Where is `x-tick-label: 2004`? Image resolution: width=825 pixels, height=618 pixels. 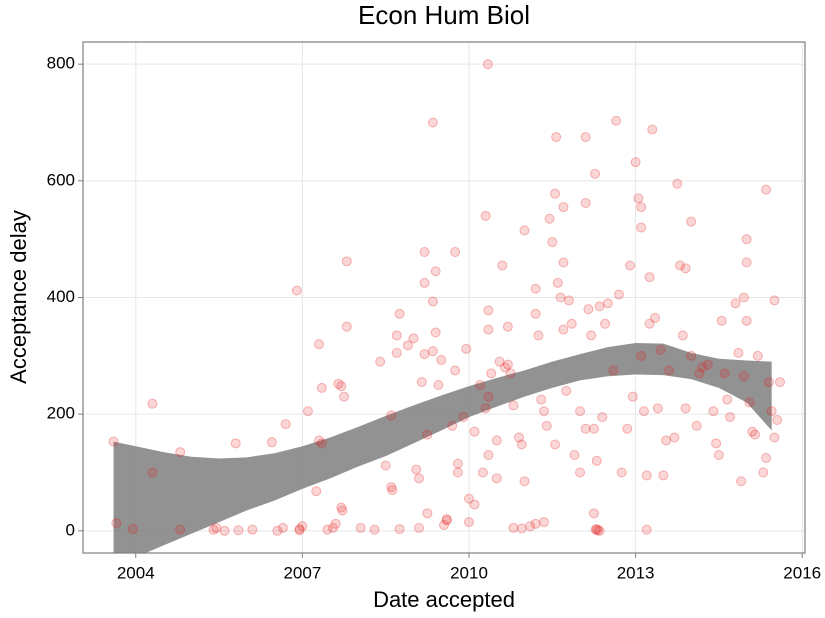 x-tick-label: 2004 is located at coordinates (136, 572).